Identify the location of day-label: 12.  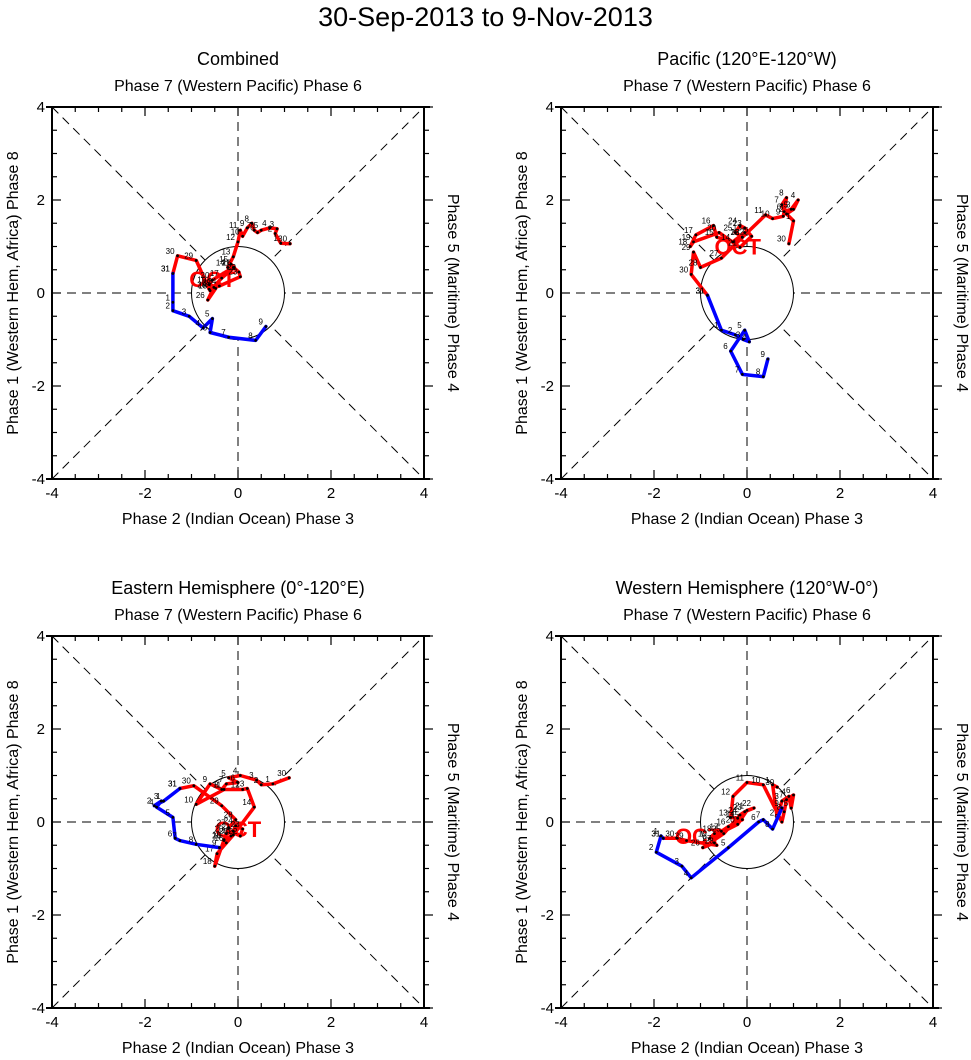
(725, 791).